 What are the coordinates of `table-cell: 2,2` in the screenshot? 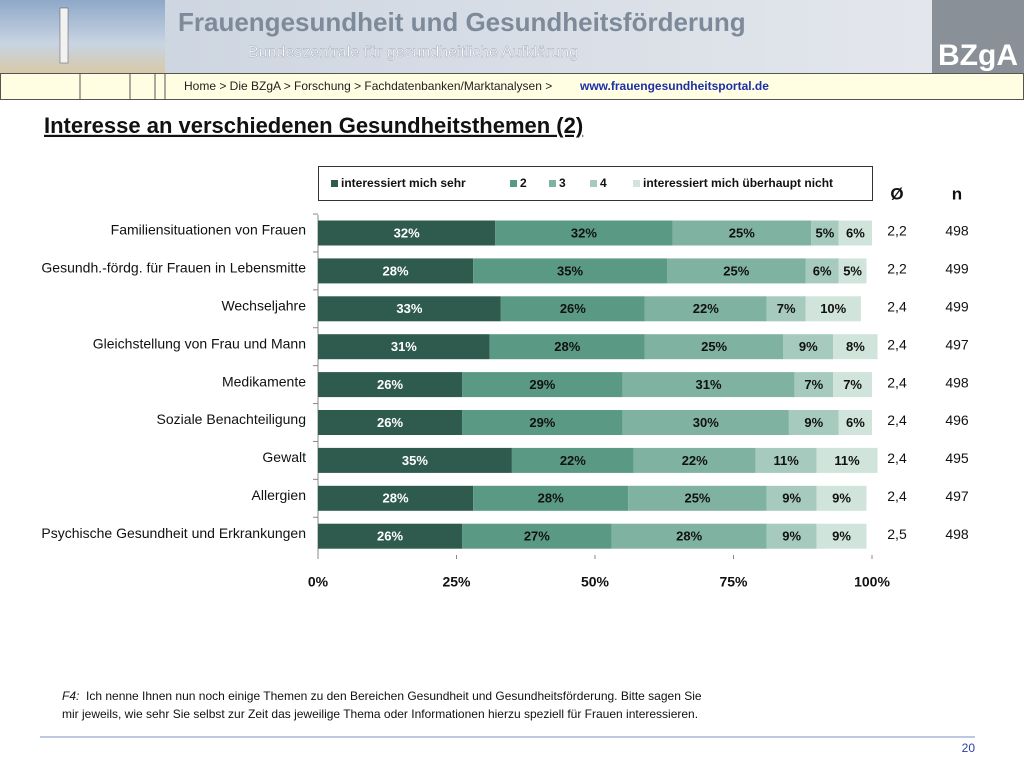 It's located at (897, 269).